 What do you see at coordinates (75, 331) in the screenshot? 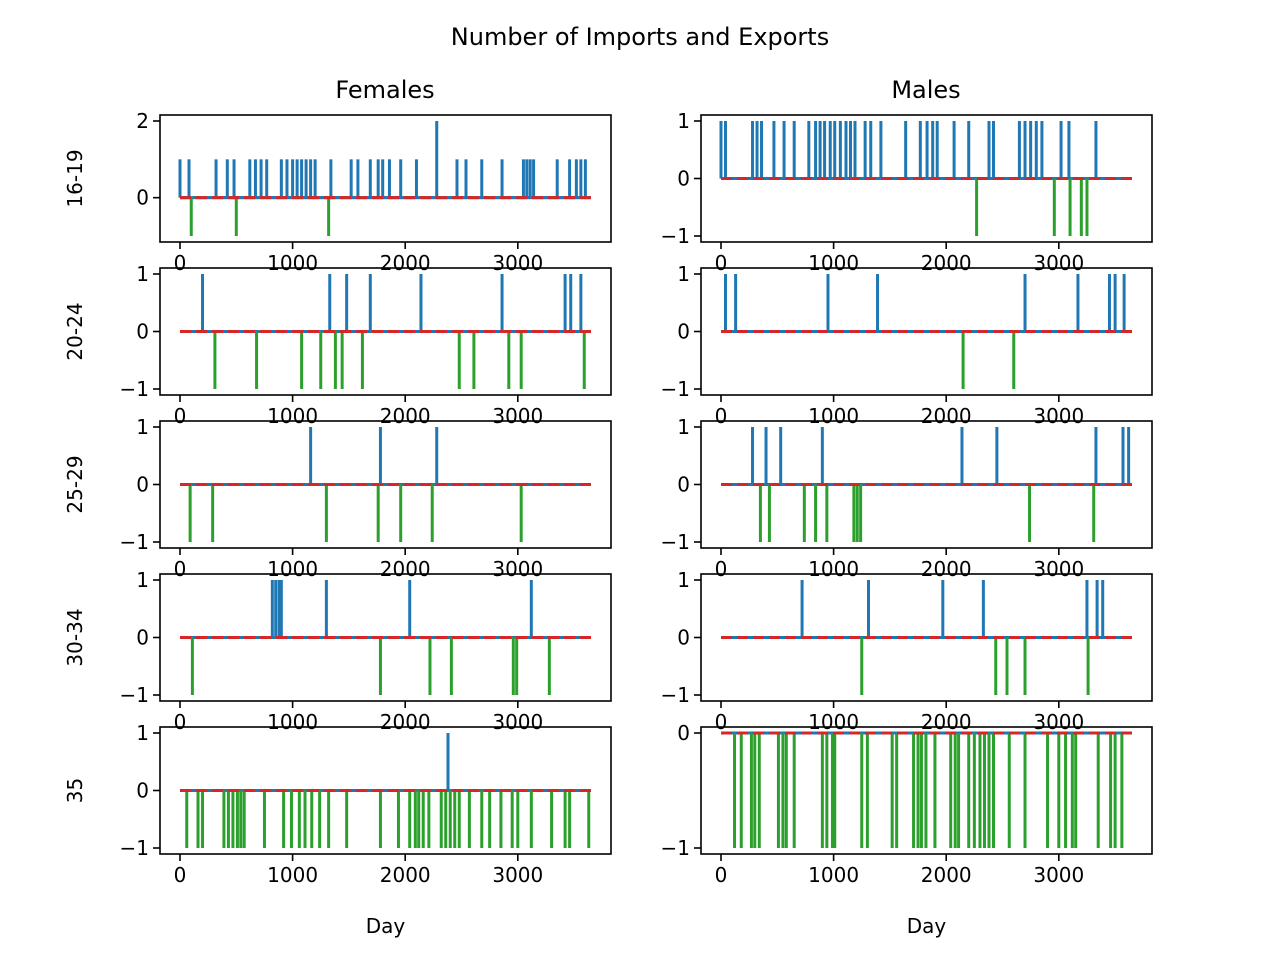
I see `row-label-20-24: 20-24` at bounding box center [75, 331].